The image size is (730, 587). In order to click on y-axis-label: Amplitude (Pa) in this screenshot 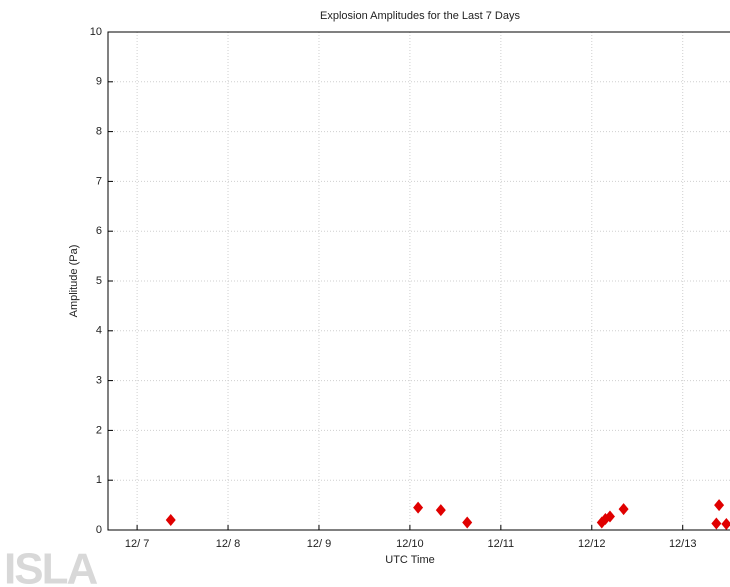, I will do `click(74, 281)`.